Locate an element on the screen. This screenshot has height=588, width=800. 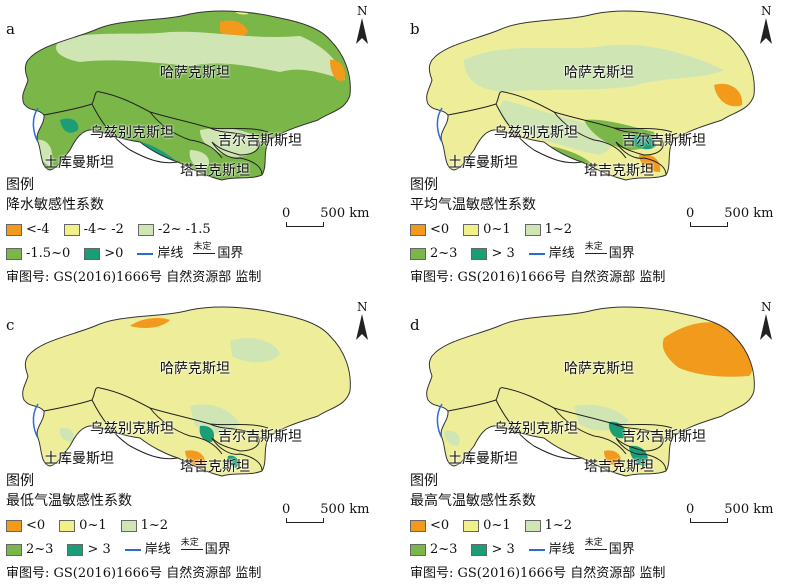
legend-item: -1.5~0 is located at coordinates (38, 253).